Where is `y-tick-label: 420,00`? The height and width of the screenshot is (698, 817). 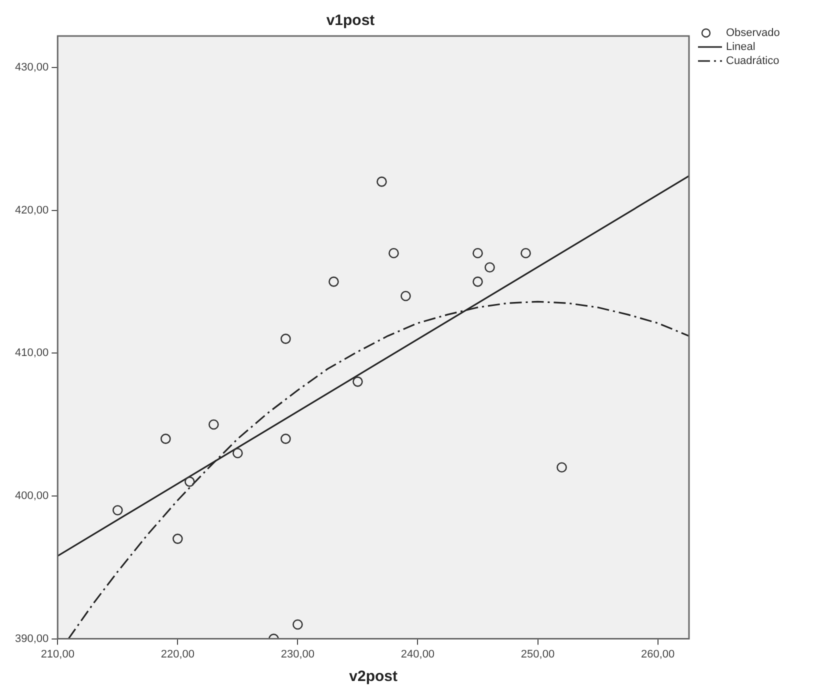
y-tick-label: 420,00 is located at coordinates (31, 210).